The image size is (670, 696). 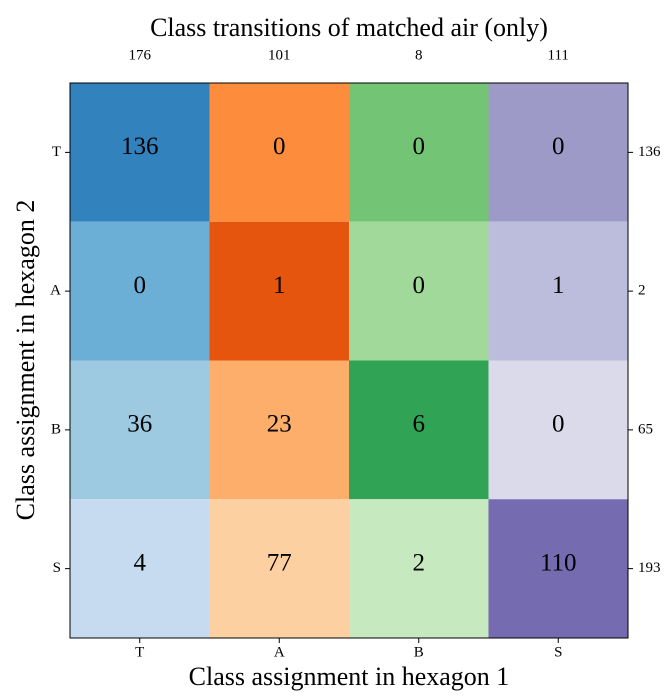 What do you see at coordinates (642, 291) in the screenshot?
I see `row-total: 2` at bounding box center [642, 291].